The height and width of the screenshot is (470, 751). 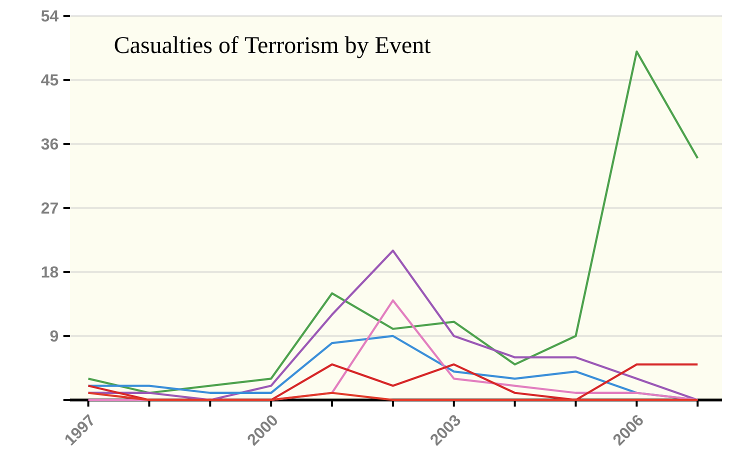 I want to click on y-tick-label: 54, so click(x=50, y=16).